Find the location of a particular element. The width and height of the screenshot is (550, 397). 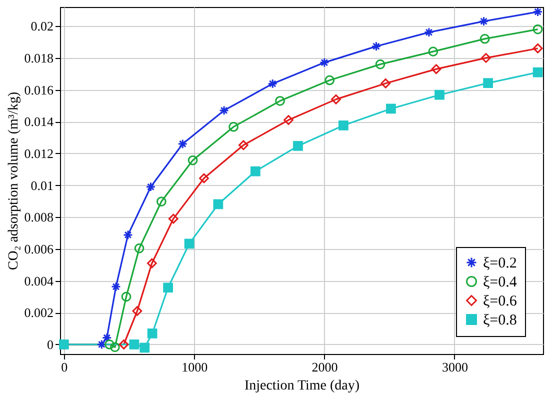

x-tick-label: 1000 is located at coordinates (195, 367).